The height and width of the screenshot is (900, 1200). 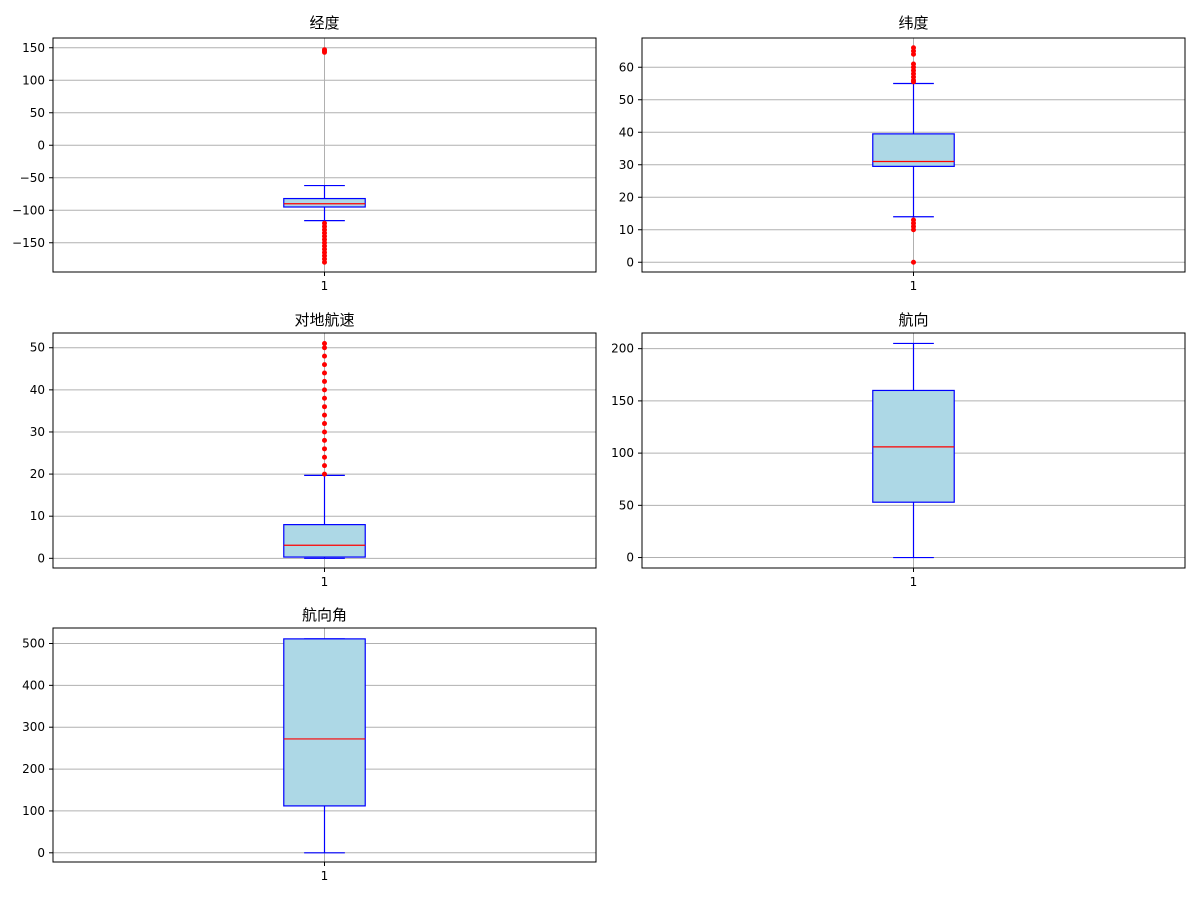 I want to click on subplot-heading: 航向角 0 100 200 300 400 500 1, so click(x=309, y=744).